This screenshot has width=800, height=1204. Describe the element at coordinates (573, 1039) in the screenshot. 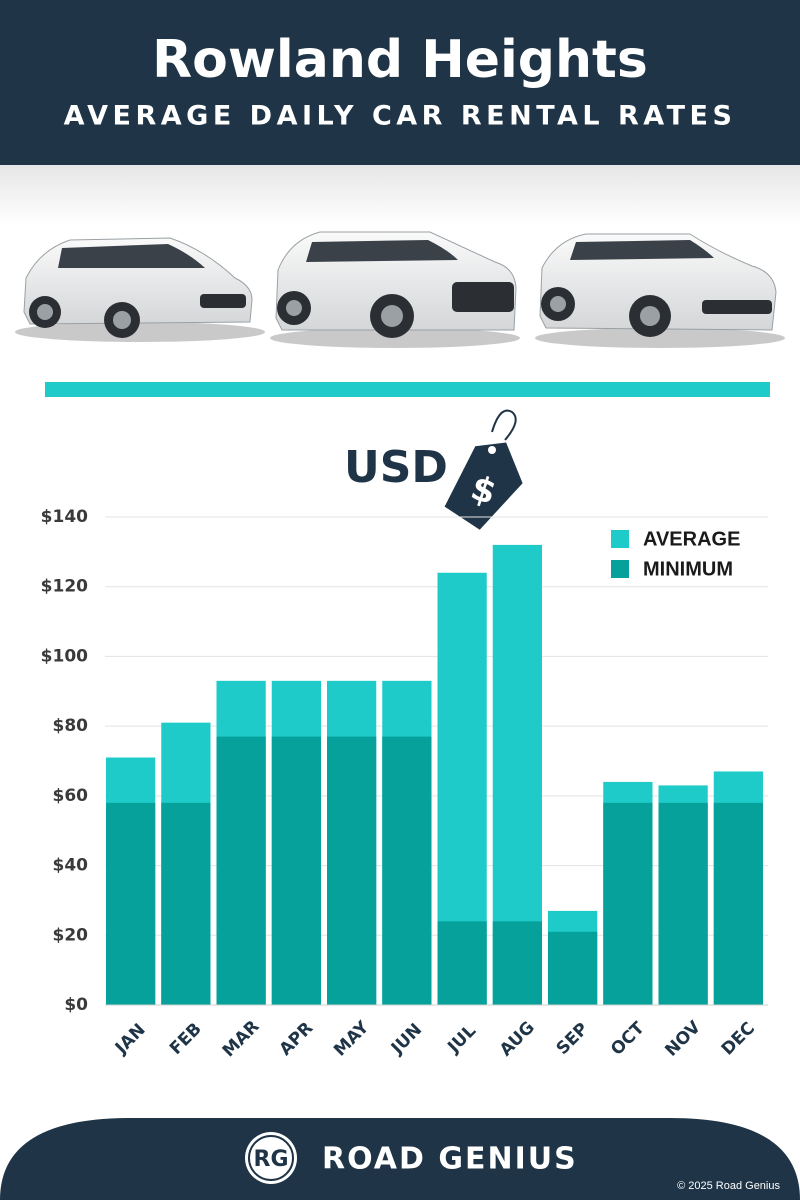

I see `x-tick-label: SEP` at that location.